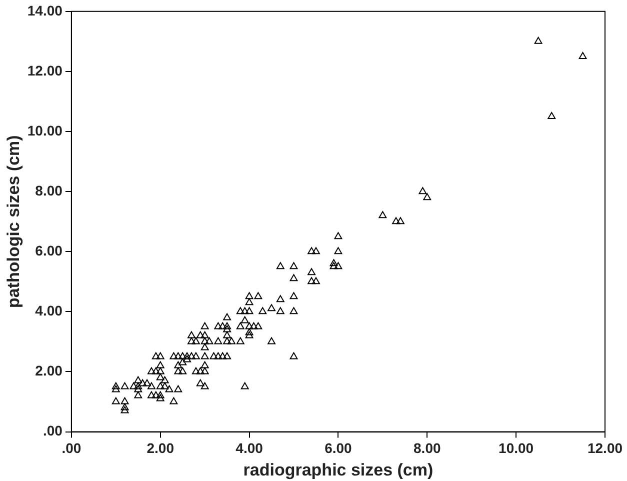  Describe the element at coordinates (45, 130) in the screenshot. I see `y-tick-label: 10.00` at that location.